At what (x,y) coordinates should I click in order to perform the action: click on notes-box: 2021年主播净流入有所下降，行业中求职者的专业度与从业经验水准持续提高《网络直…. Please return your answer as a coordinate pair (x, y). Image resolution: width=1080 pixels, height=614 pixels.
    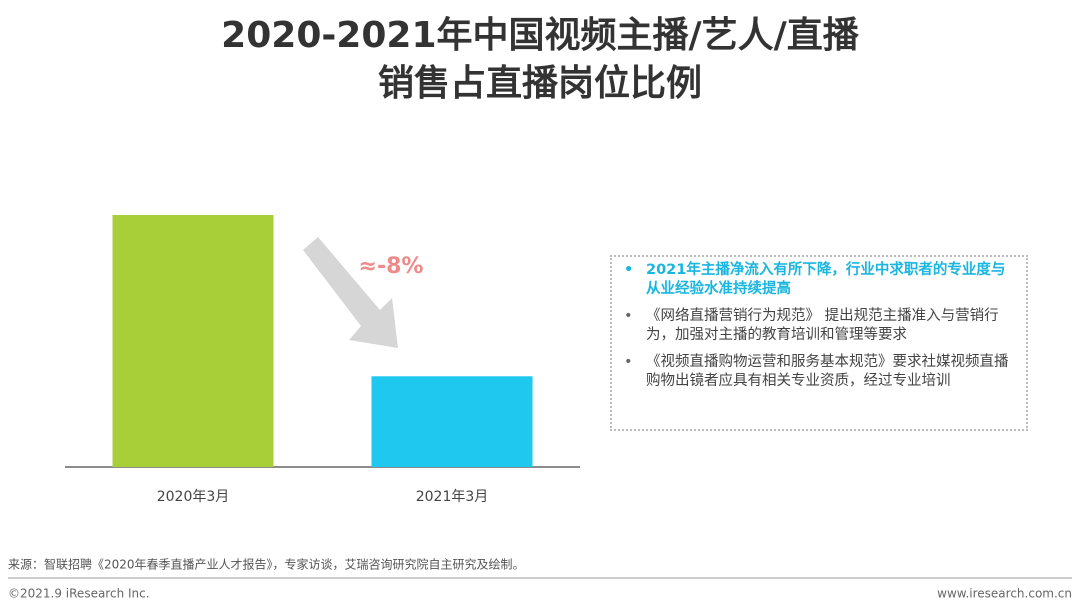
    Looking at the image, I should click on (819, 343).